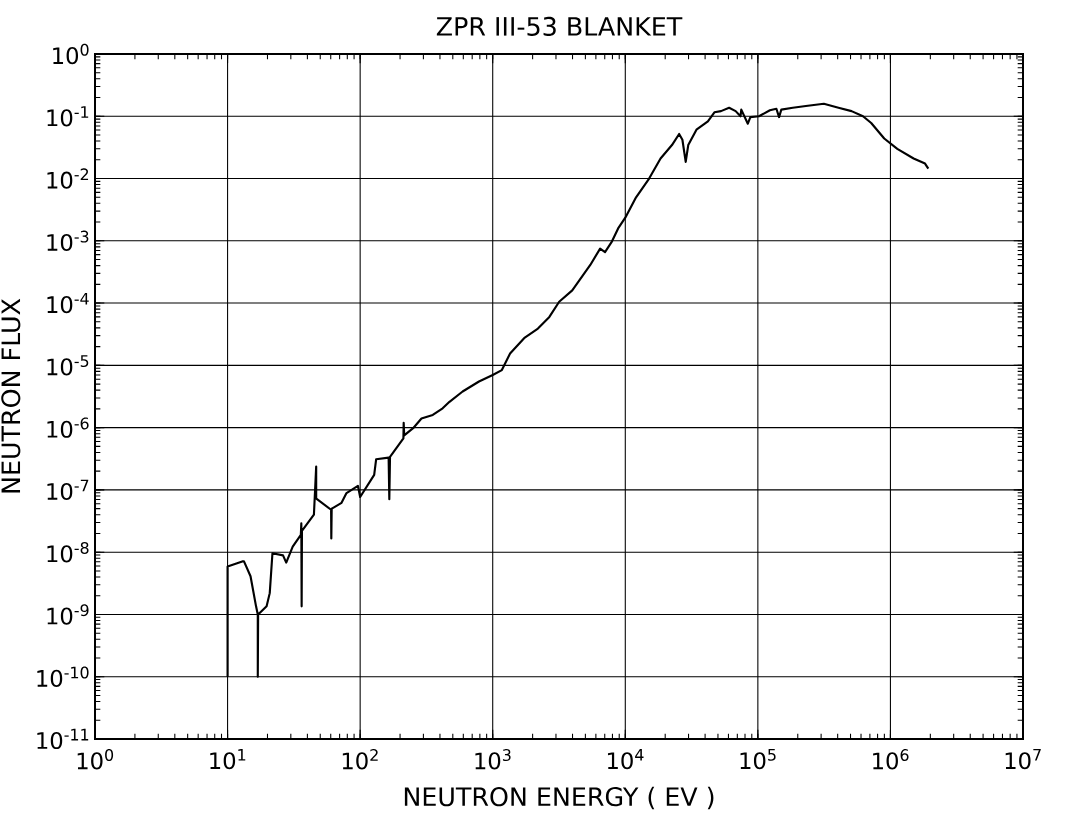 This screenshot has height=828, width=1065. What do you see at coordinates (68, 427) in the screenshot?
I see `y-tick-label: 10$^{-6}$` at bounding box center [68, 427].